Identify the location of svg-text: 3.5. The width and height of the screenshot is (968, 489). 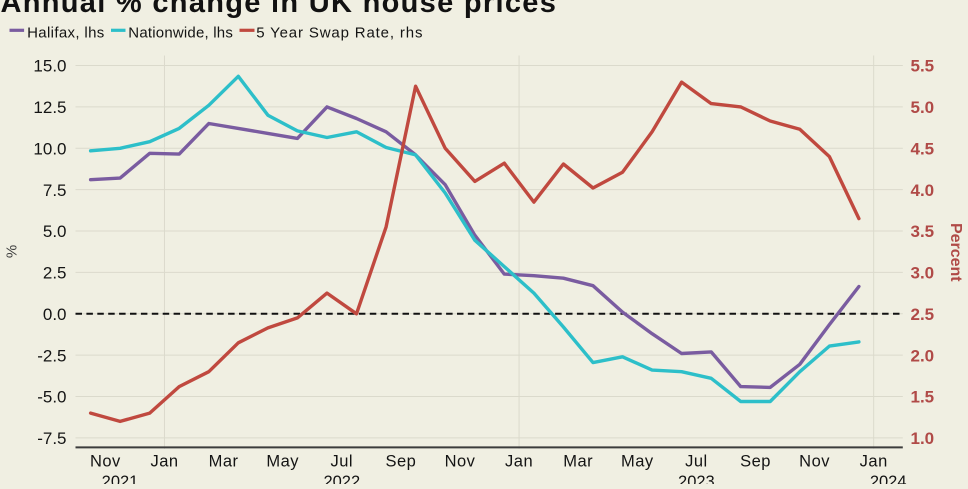
(923, 231).